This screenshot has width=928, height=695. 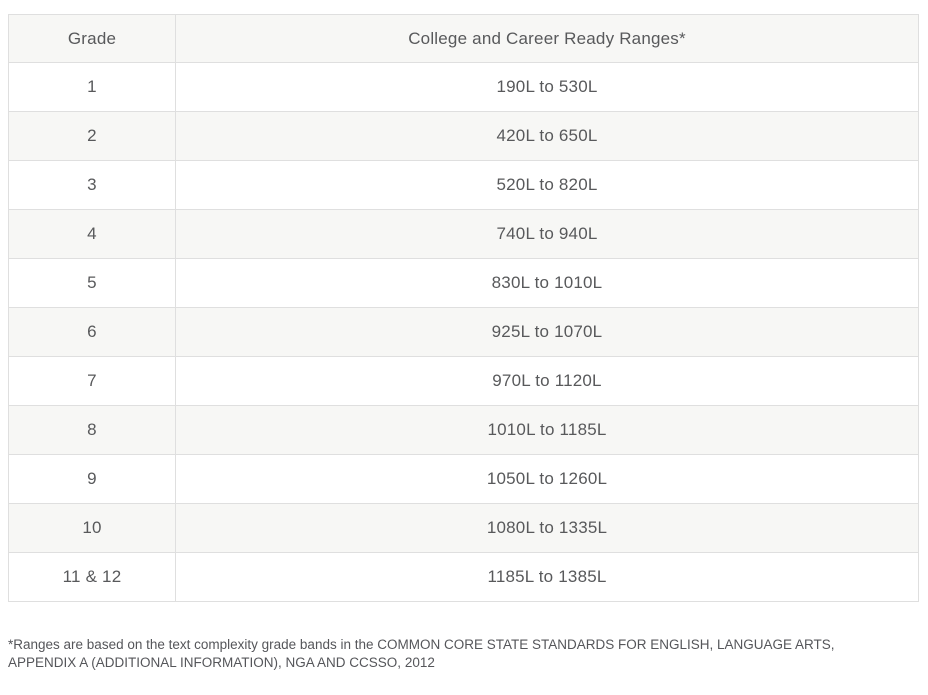 I want to click on table-row: 9 1050L to 1260L, so click(x=463, y=479).